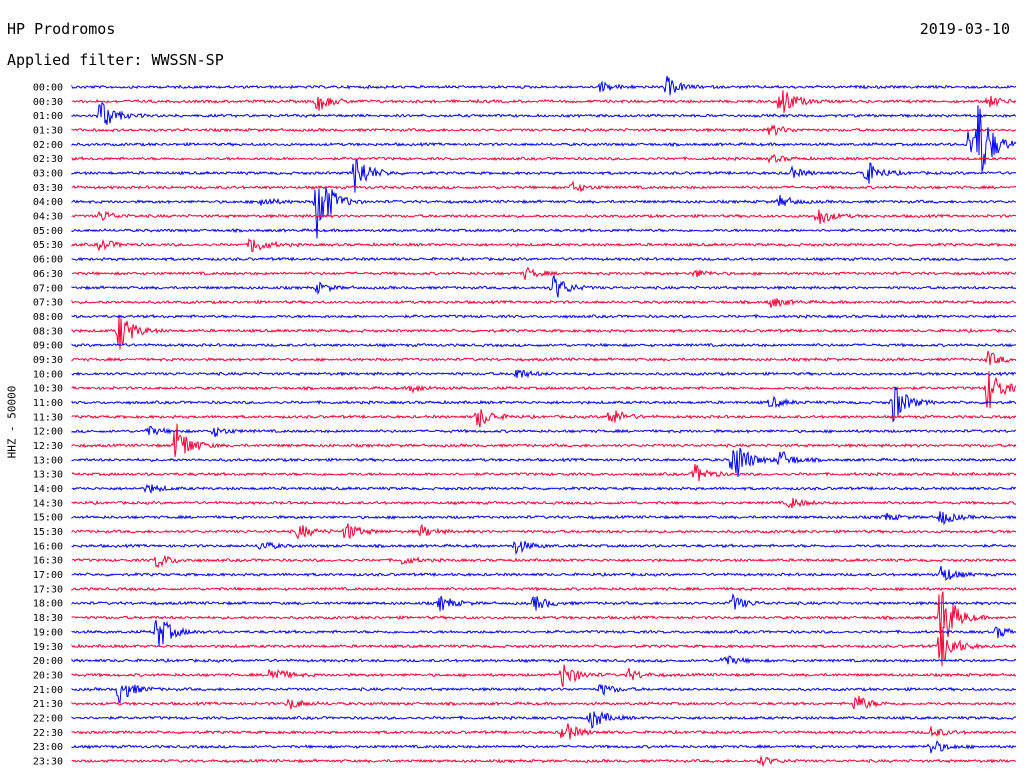 The image size is (1024, 780). Describe the element at coordinates (48, 389) in the screenshot. I see `row-time-label: 10:30` at that location.